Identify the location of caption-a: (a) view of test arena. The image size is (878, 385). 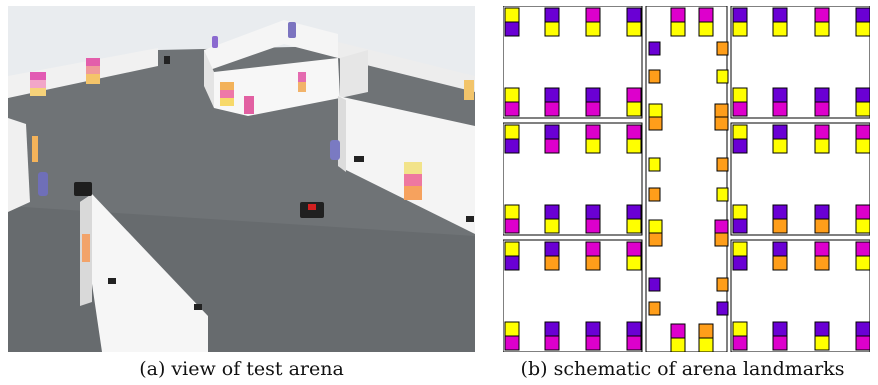
(241, 369).